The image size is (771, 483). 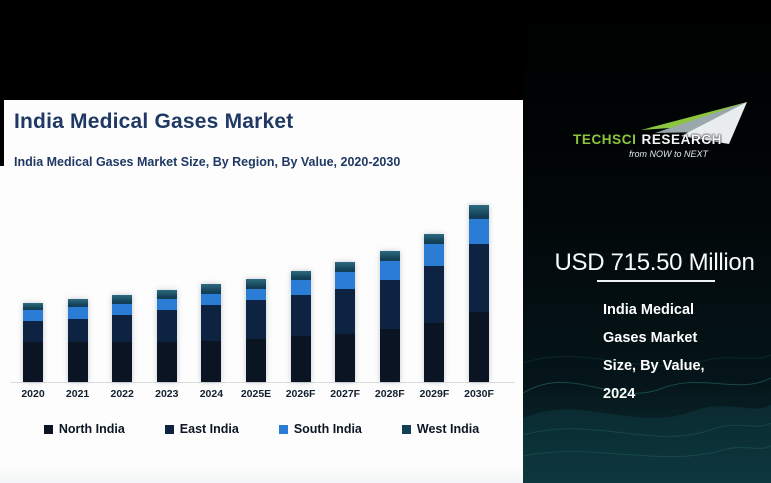 What do you see at coordinates (167, 394) in the screenshot?
I see `x-tick-2023: 2023` at bounding box center [167, 394].